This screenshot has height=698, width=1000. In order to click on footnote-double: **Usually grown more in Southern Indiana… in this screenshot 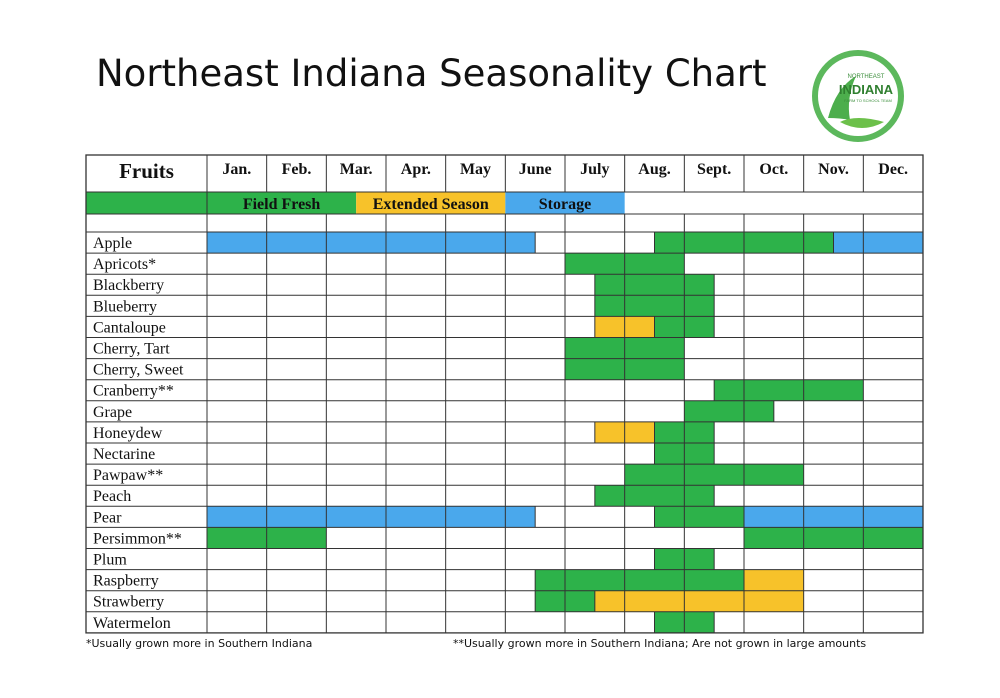, I will do `click(660, 643)`.